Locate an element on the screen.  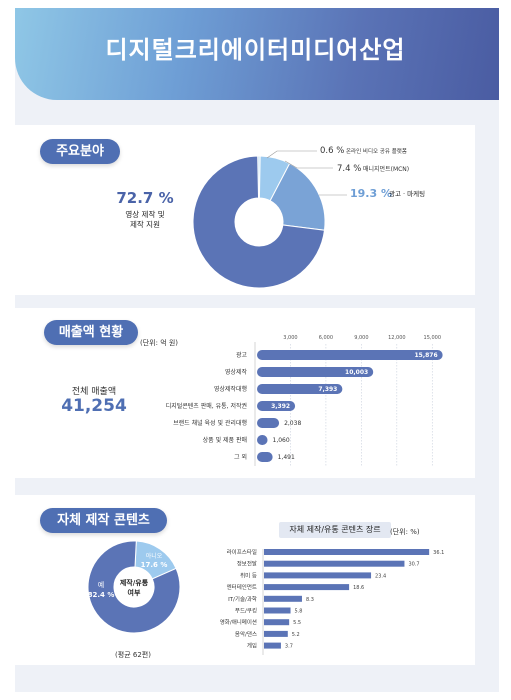
genre-category-6: 영화/애니메이션 is located at coordinates (238, 622).